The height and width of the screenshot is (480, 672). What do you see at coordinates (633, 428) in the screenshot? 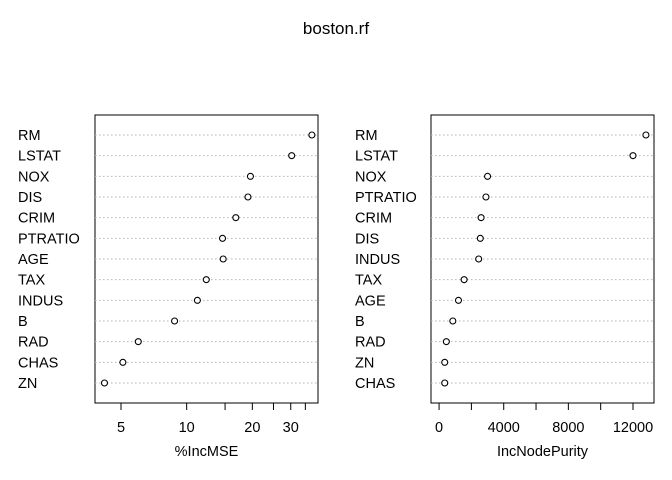
I see `x-tick-label: 12000` at bounding box center [633, 428].